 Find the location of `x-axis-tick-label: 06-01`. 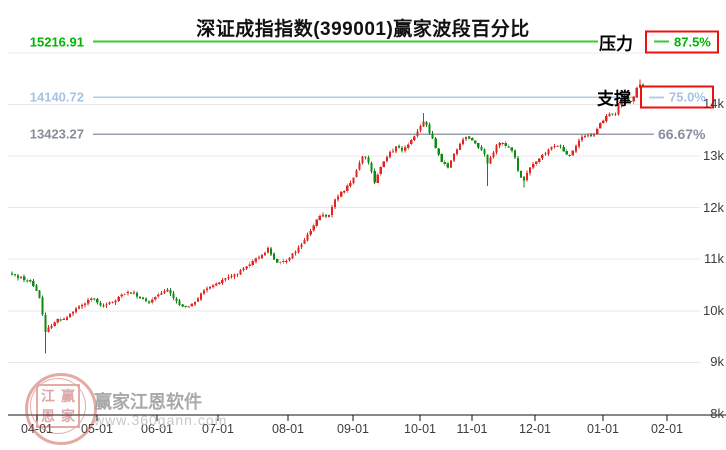

x-axis-tick-label: 06-01 is located at coordinates (157, 429).